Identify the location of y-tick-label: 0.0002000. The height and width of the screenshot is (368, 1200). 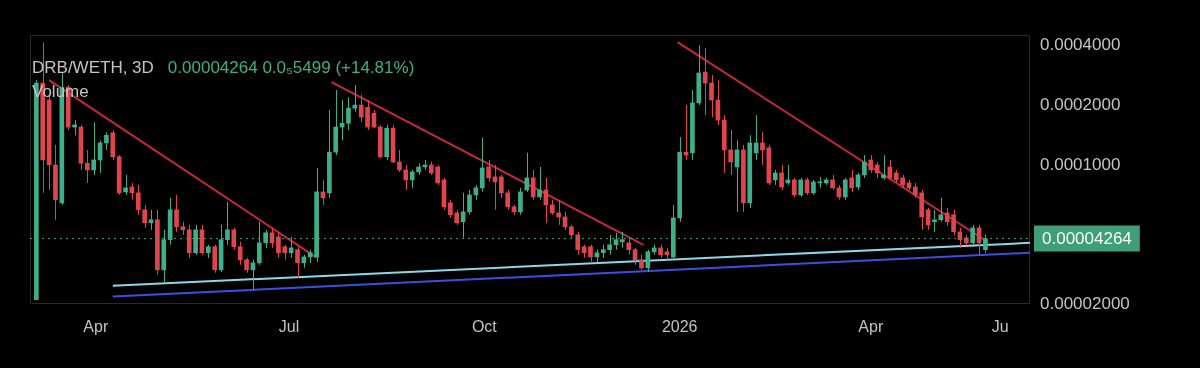
(1080, 104).